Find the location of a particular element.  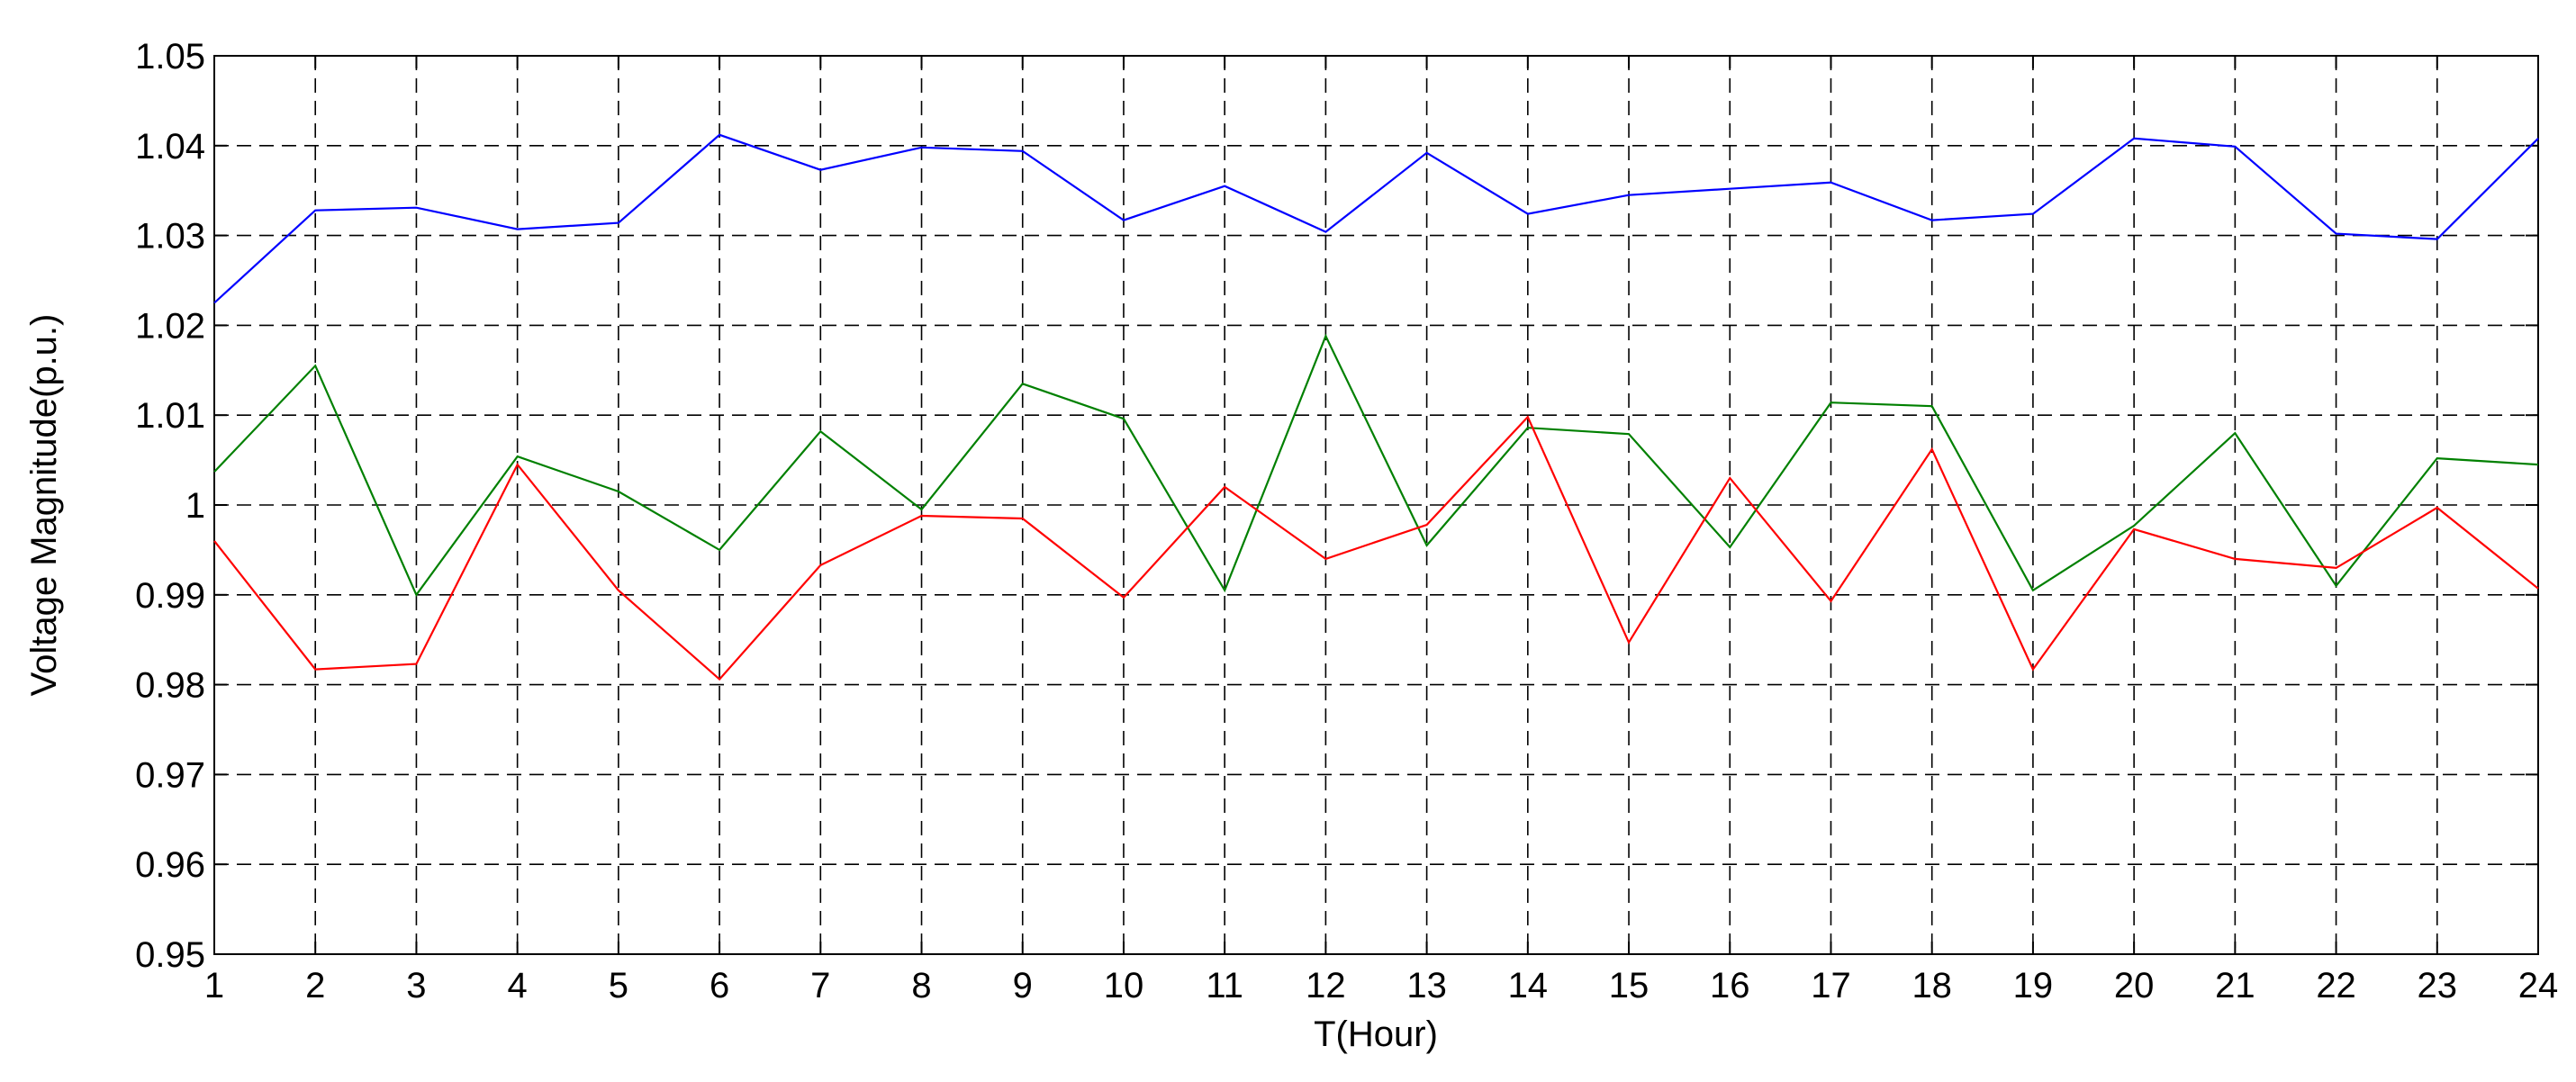

x-tick-label: 5 is located at coordinates (618, 985).